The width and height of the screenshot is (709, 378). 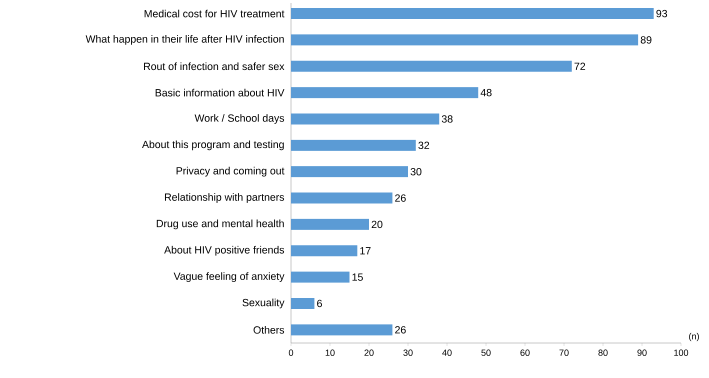 I want to click on y-tick-label: Medical cost for HIV treatment, so click(x=214, y=14).